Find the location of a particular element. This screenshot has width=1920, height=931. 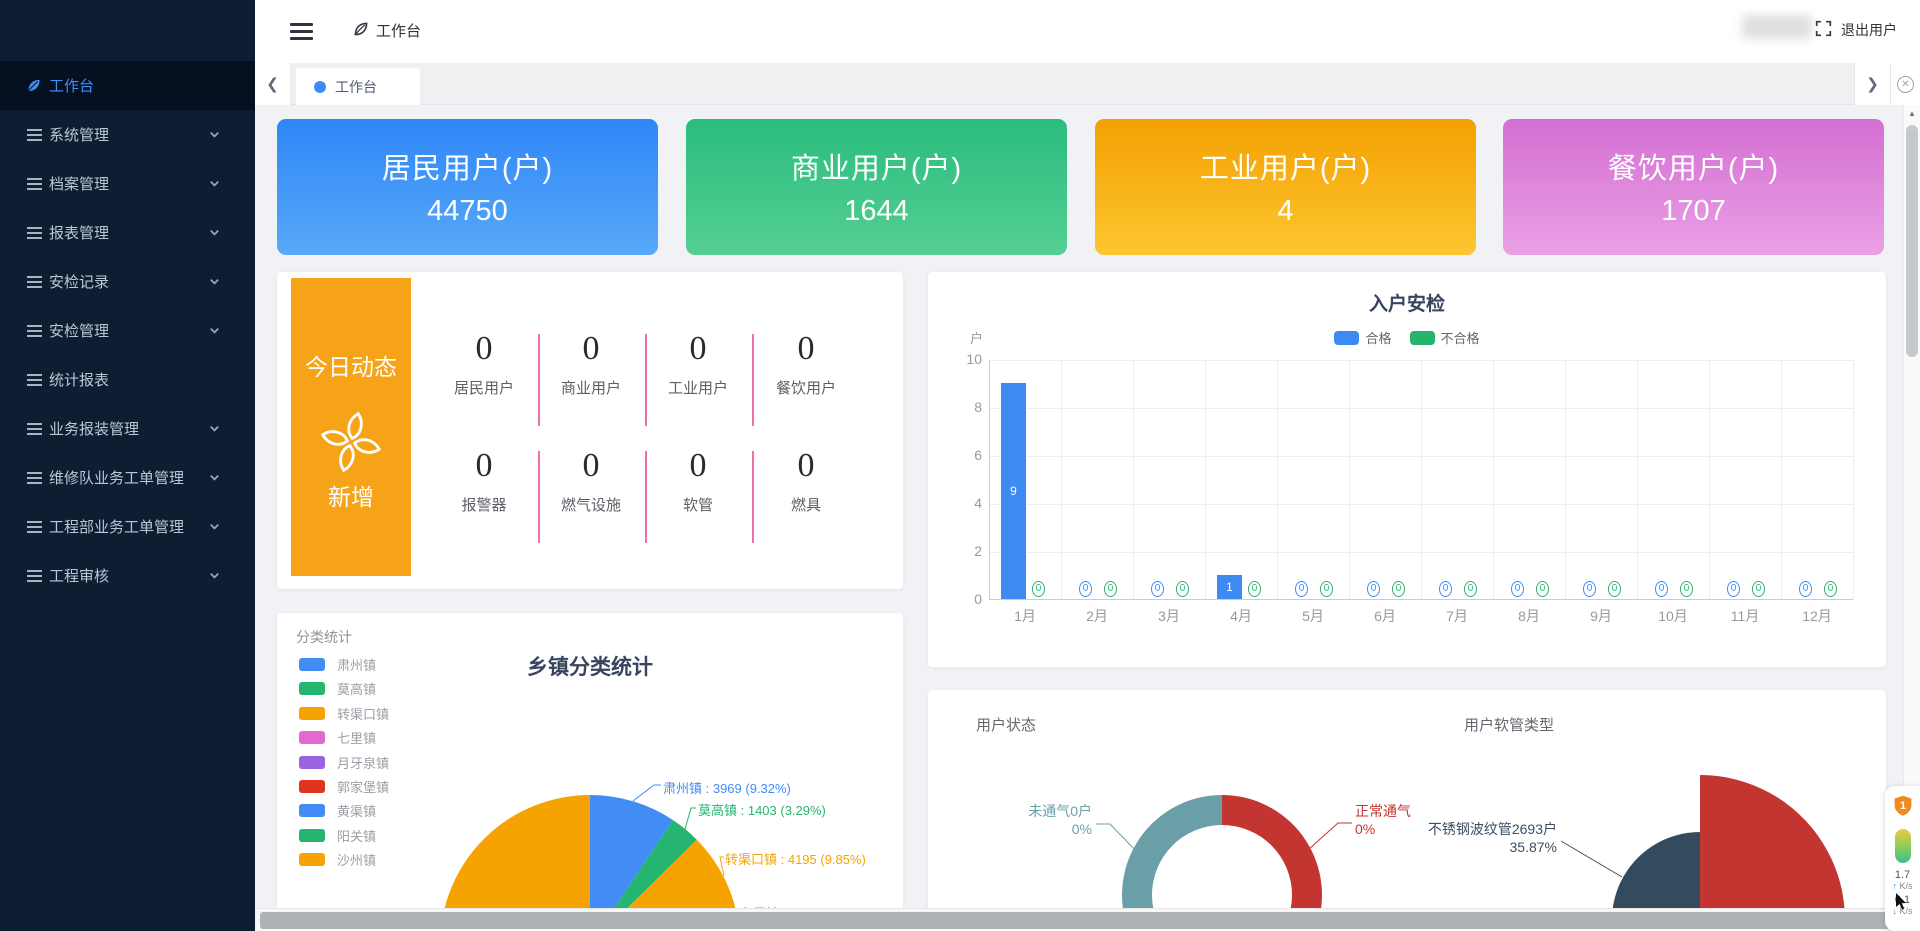

sidebar-item-9: 工程部业务工单管理 is located at coordinates (127, 526).